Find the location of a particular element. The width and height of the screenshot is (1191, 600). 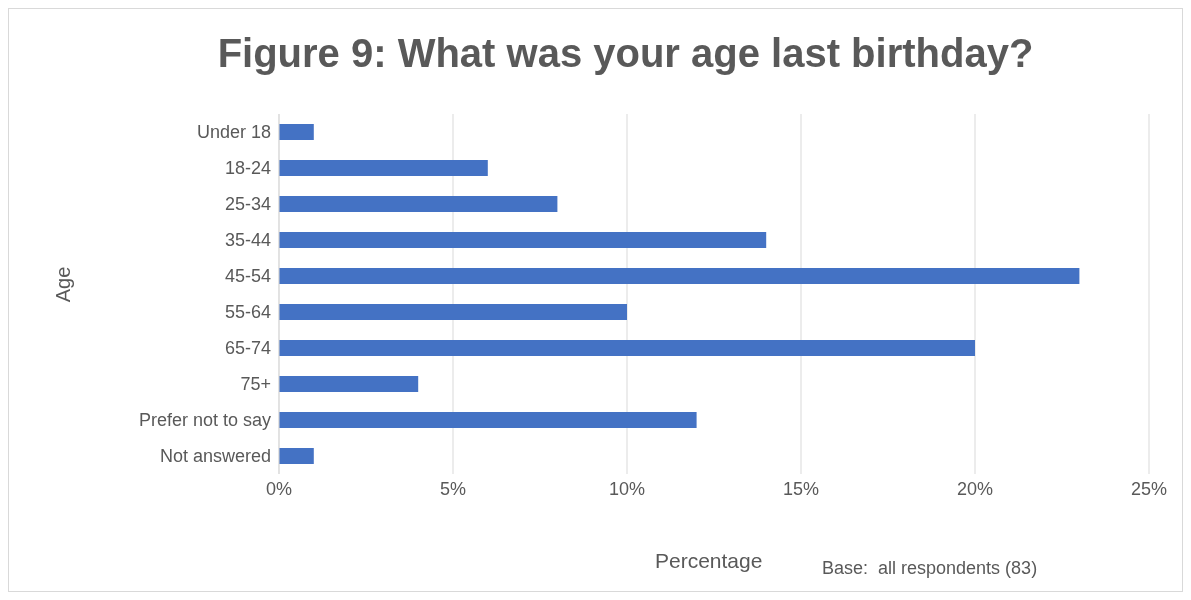

chart-title: Figure 9: What was your age last birthday? is located at coordinates (625, 53).